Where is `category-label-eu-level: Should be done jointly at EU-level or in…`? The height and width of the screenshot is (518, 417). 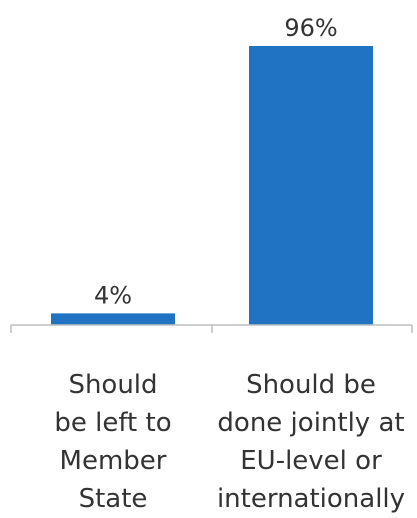 category-label-eu-level: Should be done jointly at EU-level or in… is located at coordinates (311, 442).